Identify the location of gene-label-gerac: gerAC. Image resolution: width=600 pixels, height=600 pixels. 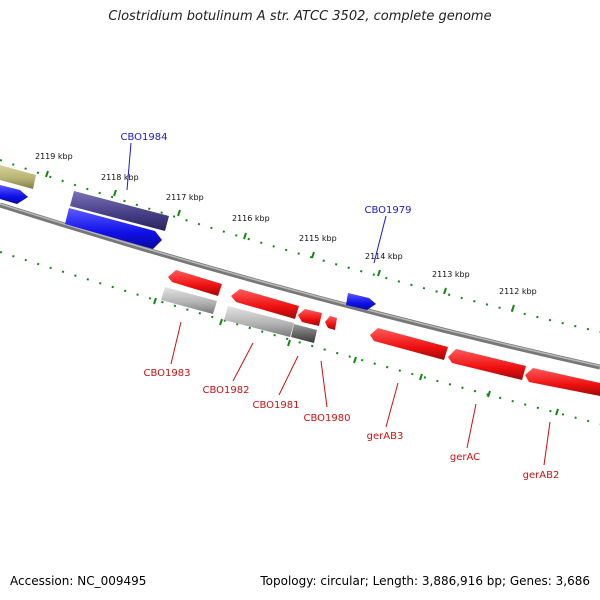
(465, 457).